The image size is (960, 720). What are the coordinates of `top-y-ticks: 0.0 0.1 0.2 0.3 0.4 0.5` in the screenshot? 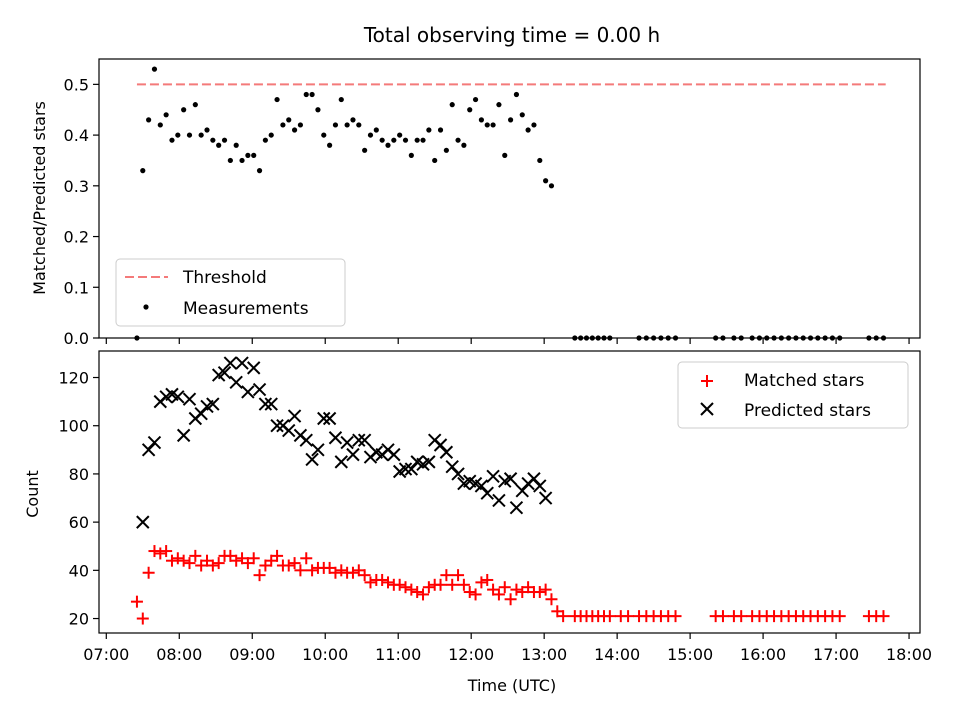 It's located at (81, 211).